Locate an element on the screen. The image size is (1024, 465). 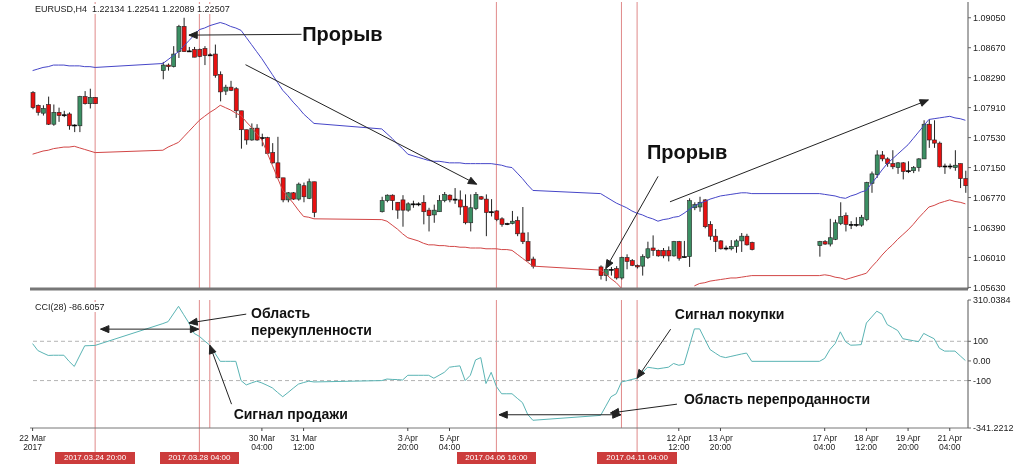
ref-line-label: 2017.03.28 04:00 is located at coordinates (199, 458).